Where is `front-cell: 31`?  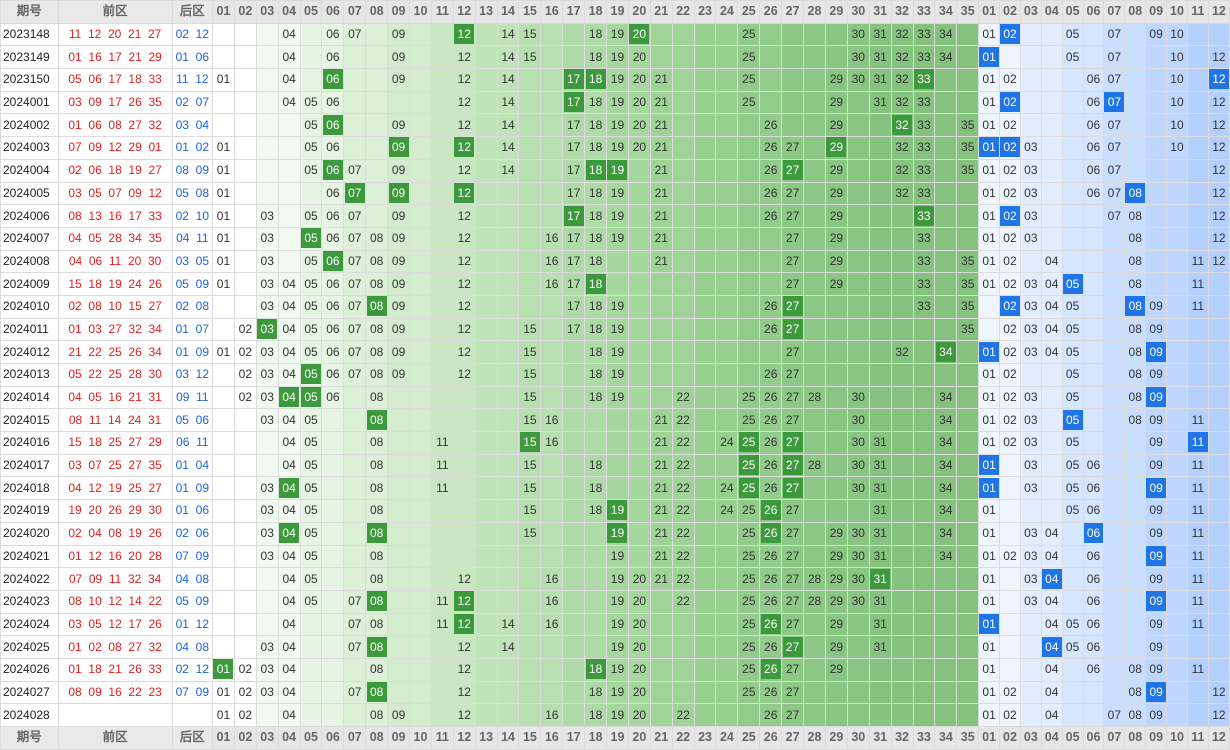 front-cell: 31 is located at coordinates (880, 57).